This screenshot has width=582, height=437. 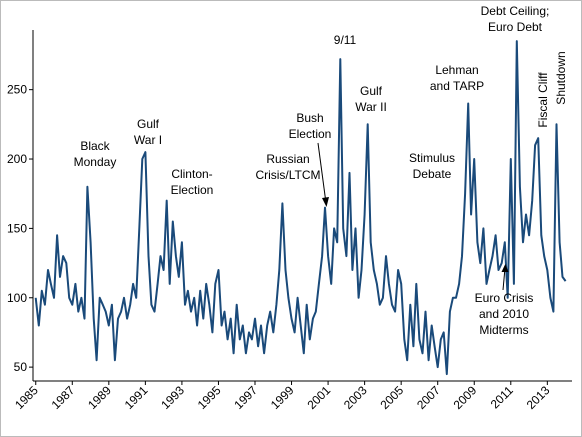 What do you see at coordinates (456, 70) in the screenshot?
I see `annotation-line: Lehman` at bounding box center [456, 70].